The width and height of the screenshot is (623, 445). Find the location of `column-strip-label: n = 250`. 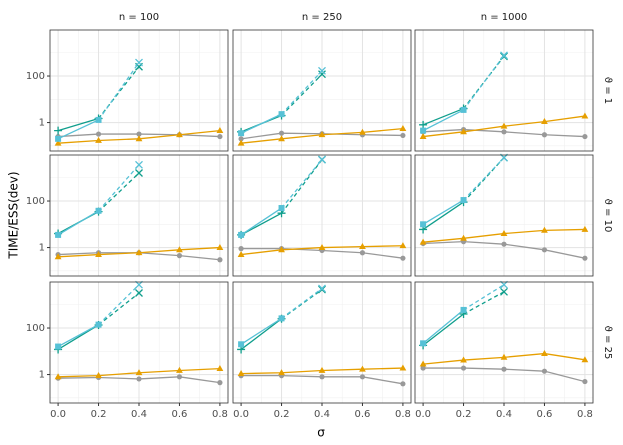

column-strip-label: n = 250 is located at coordinates (322, 17).